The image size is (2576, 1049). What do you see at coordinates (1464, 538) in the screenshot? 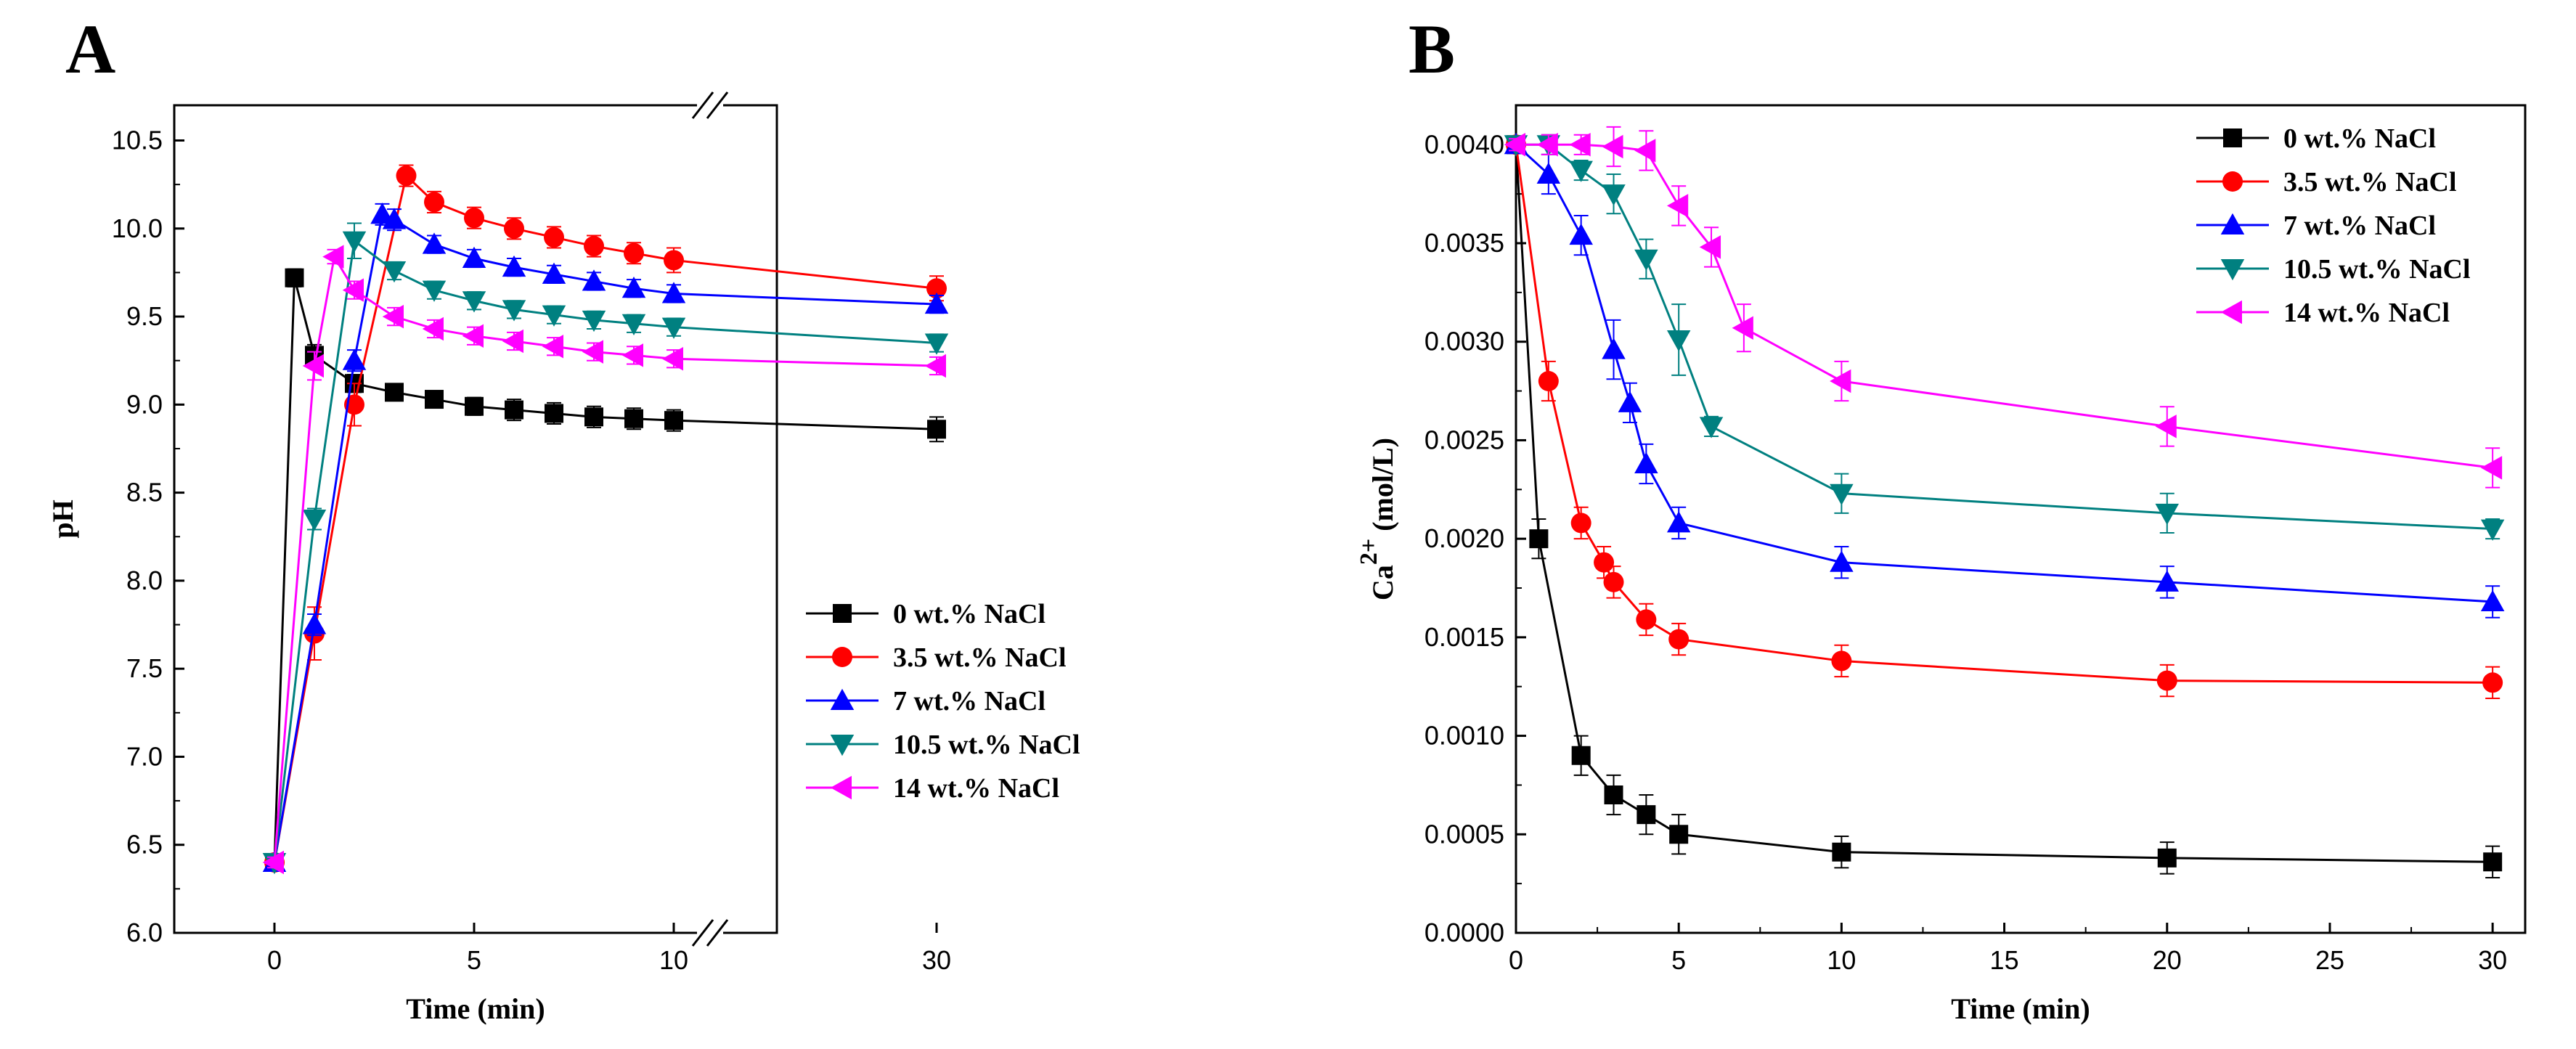
I see `panel-b-ytick-label-4: 0.0020` at bounding box center [1464, 538].